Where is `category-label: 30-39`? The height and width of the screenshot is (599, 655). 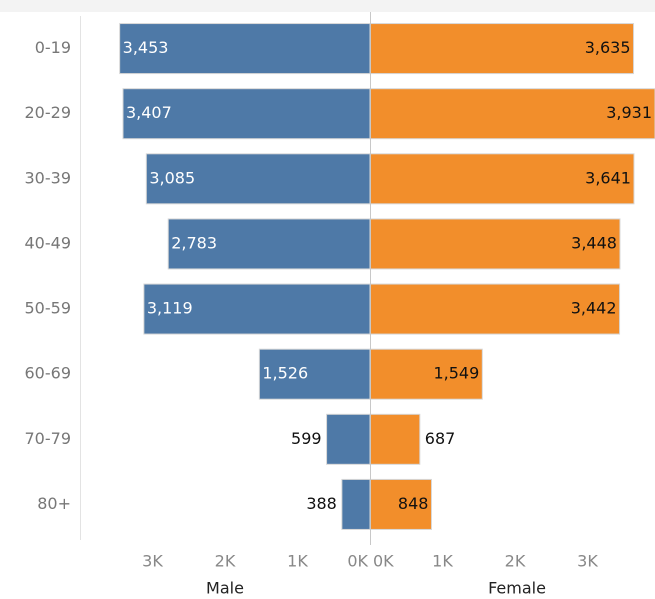 category-label: 30-39 is located at coordinates (48, 177).